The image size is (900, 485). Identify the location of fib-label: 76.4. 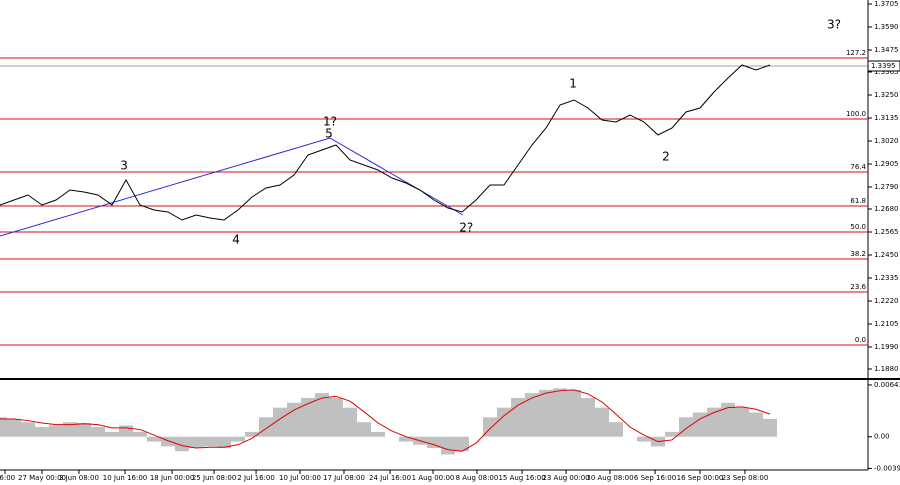
(858, 167).